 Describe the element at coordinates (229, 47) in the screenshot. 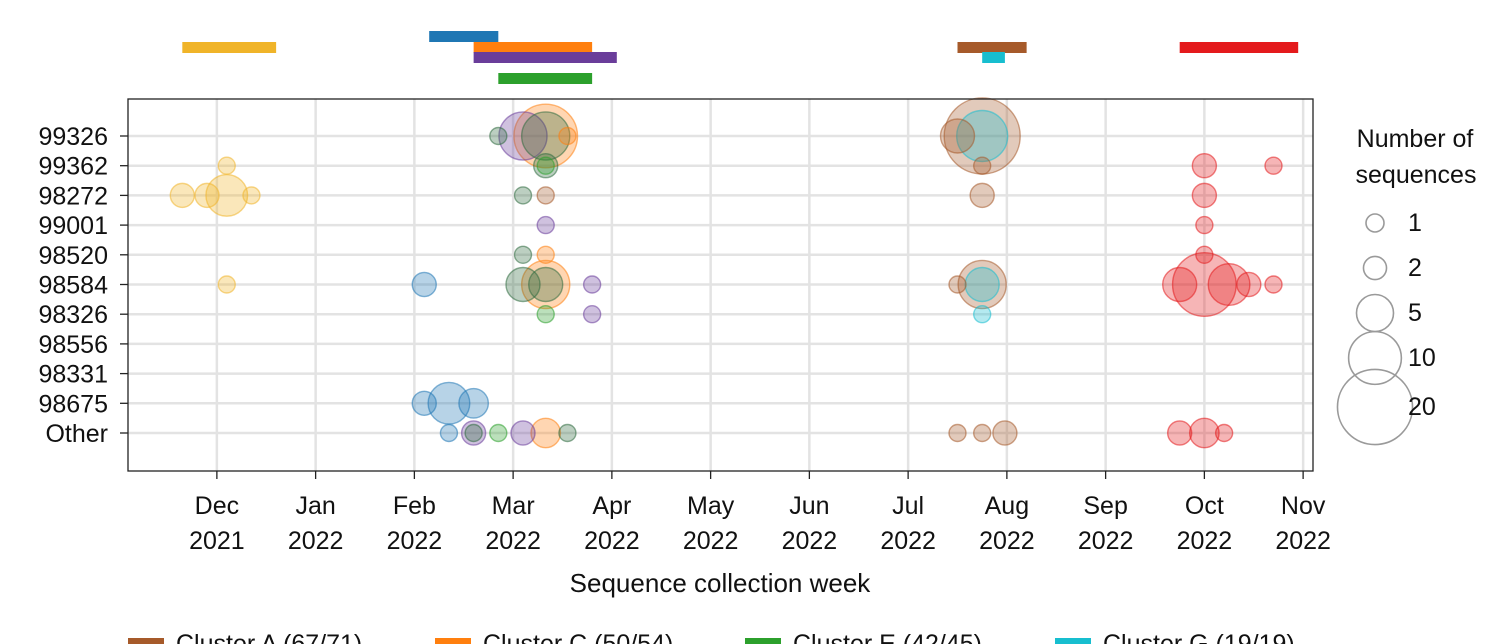

I see `cluster-range-bar-h` at that location.